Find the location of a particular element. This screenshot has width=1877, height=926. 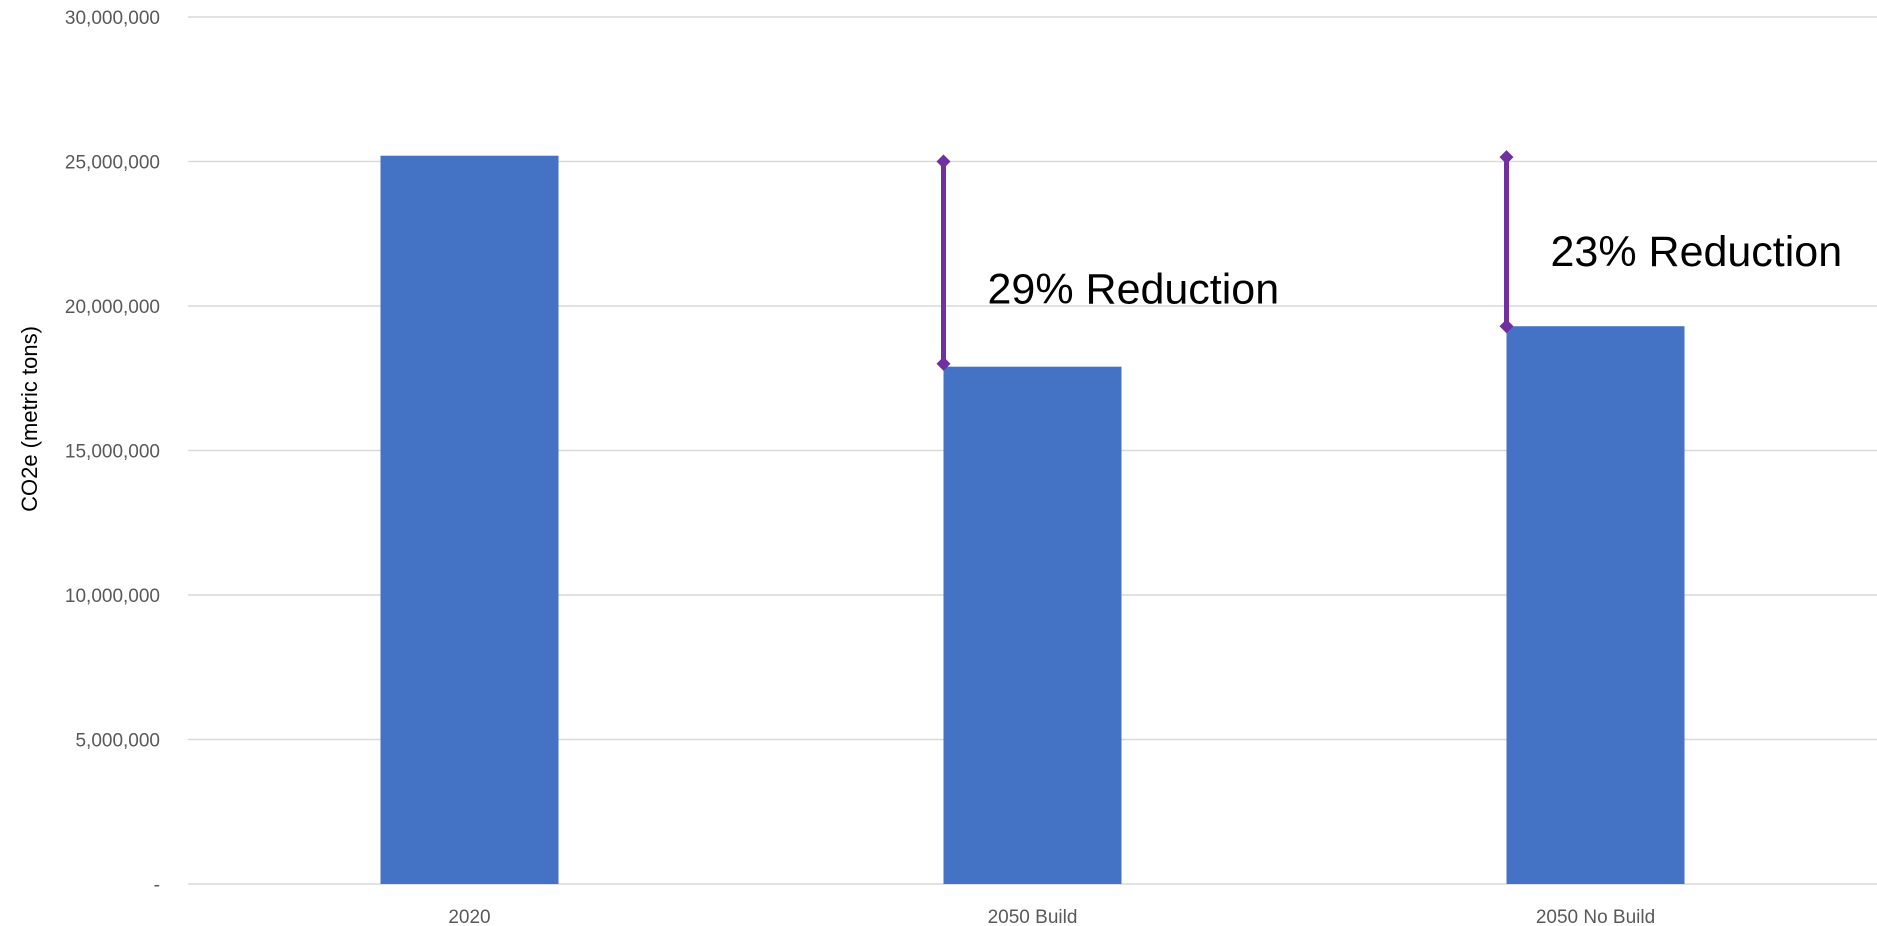

y-tick-label: 25,000,000 is located at coordinates (112, 163).